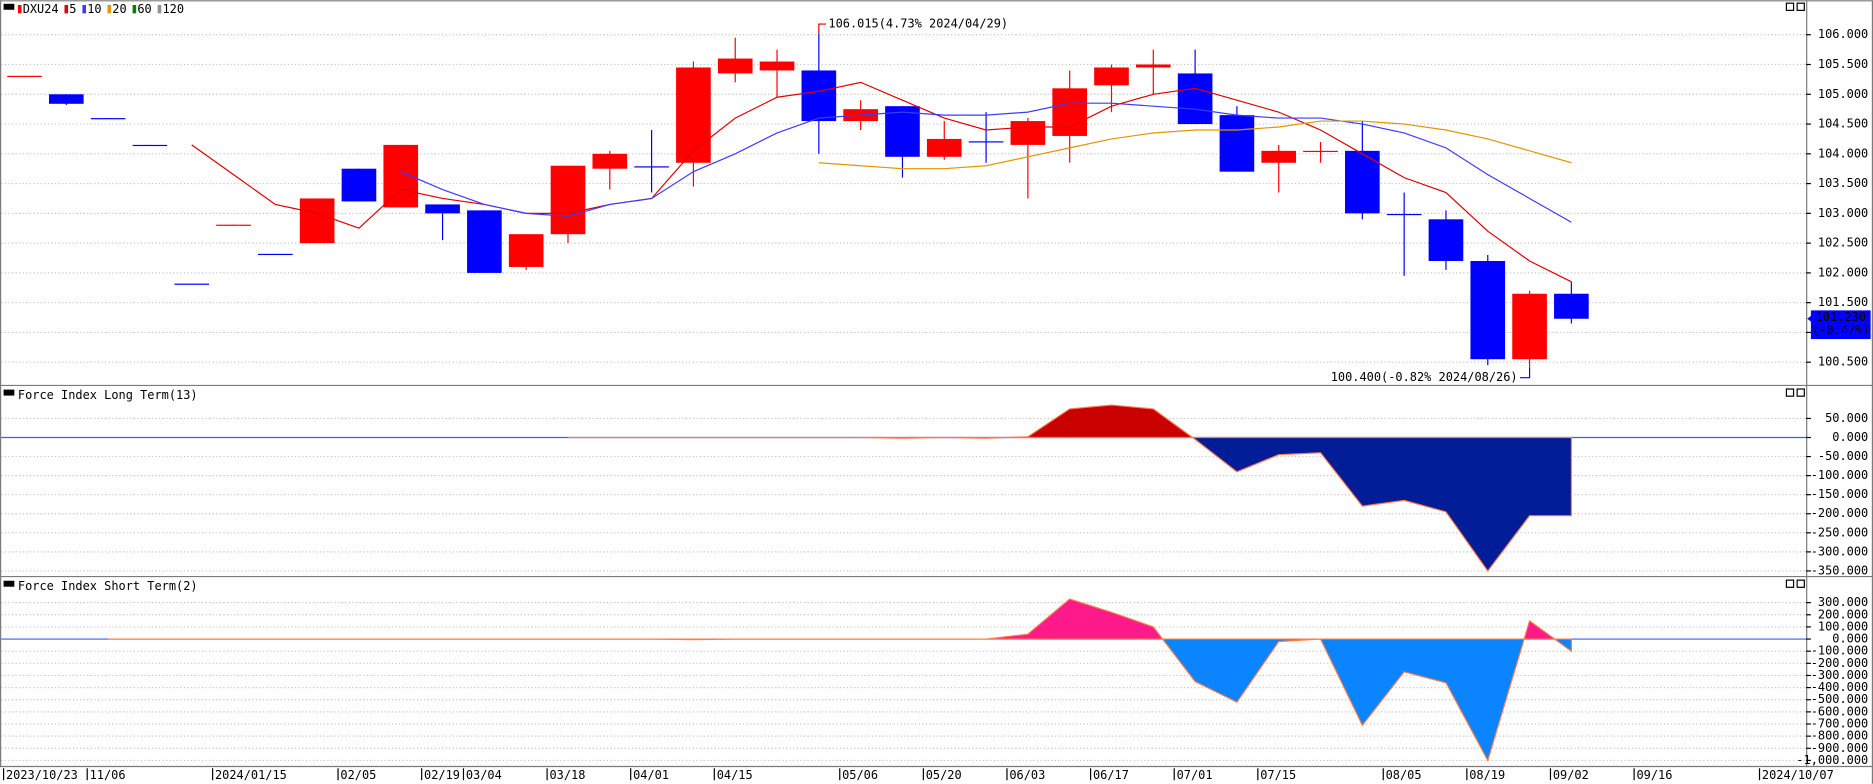  I want to click on last-price: 101.230, so click(1841, 317).